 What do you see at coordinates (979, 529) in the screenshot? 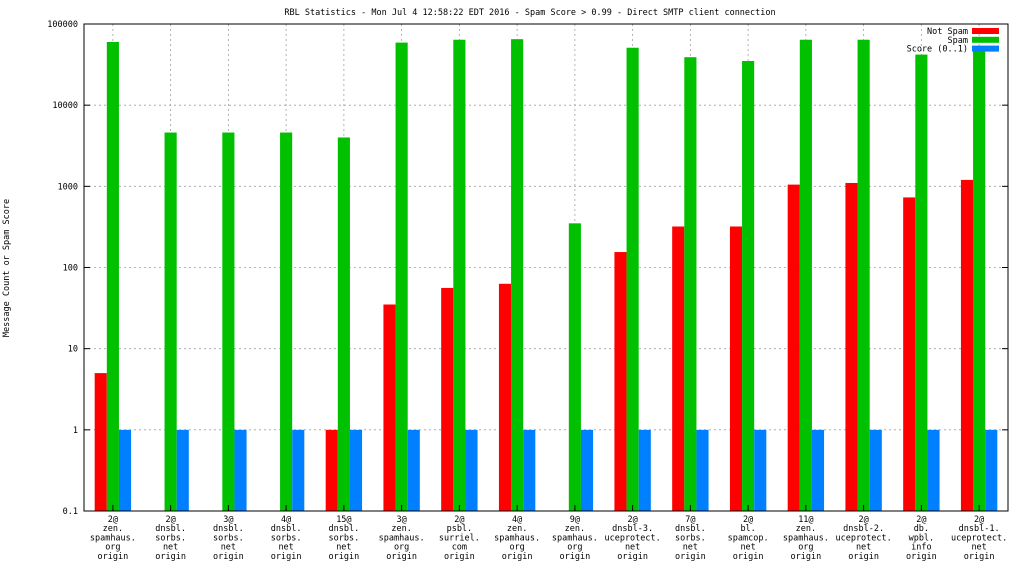
I see `x-tick-label: dnsbl-1.` at bounding box center [979, 529].